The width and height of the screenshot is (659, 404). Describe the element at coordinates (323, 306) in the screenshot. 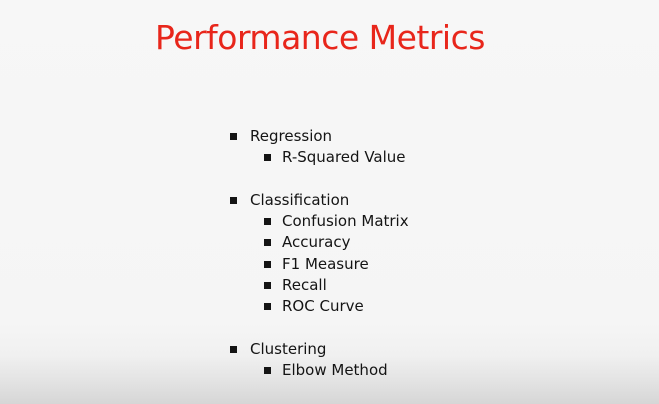

I see `list-item-label: ROC Curve` at that location.